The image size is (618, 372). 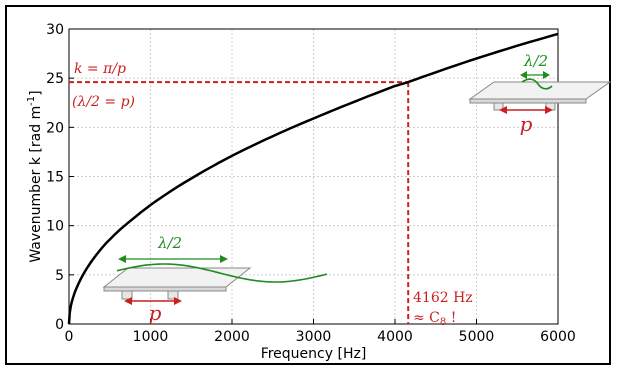 I want to click on note-label-bang: !, so click(x=451, y=318).